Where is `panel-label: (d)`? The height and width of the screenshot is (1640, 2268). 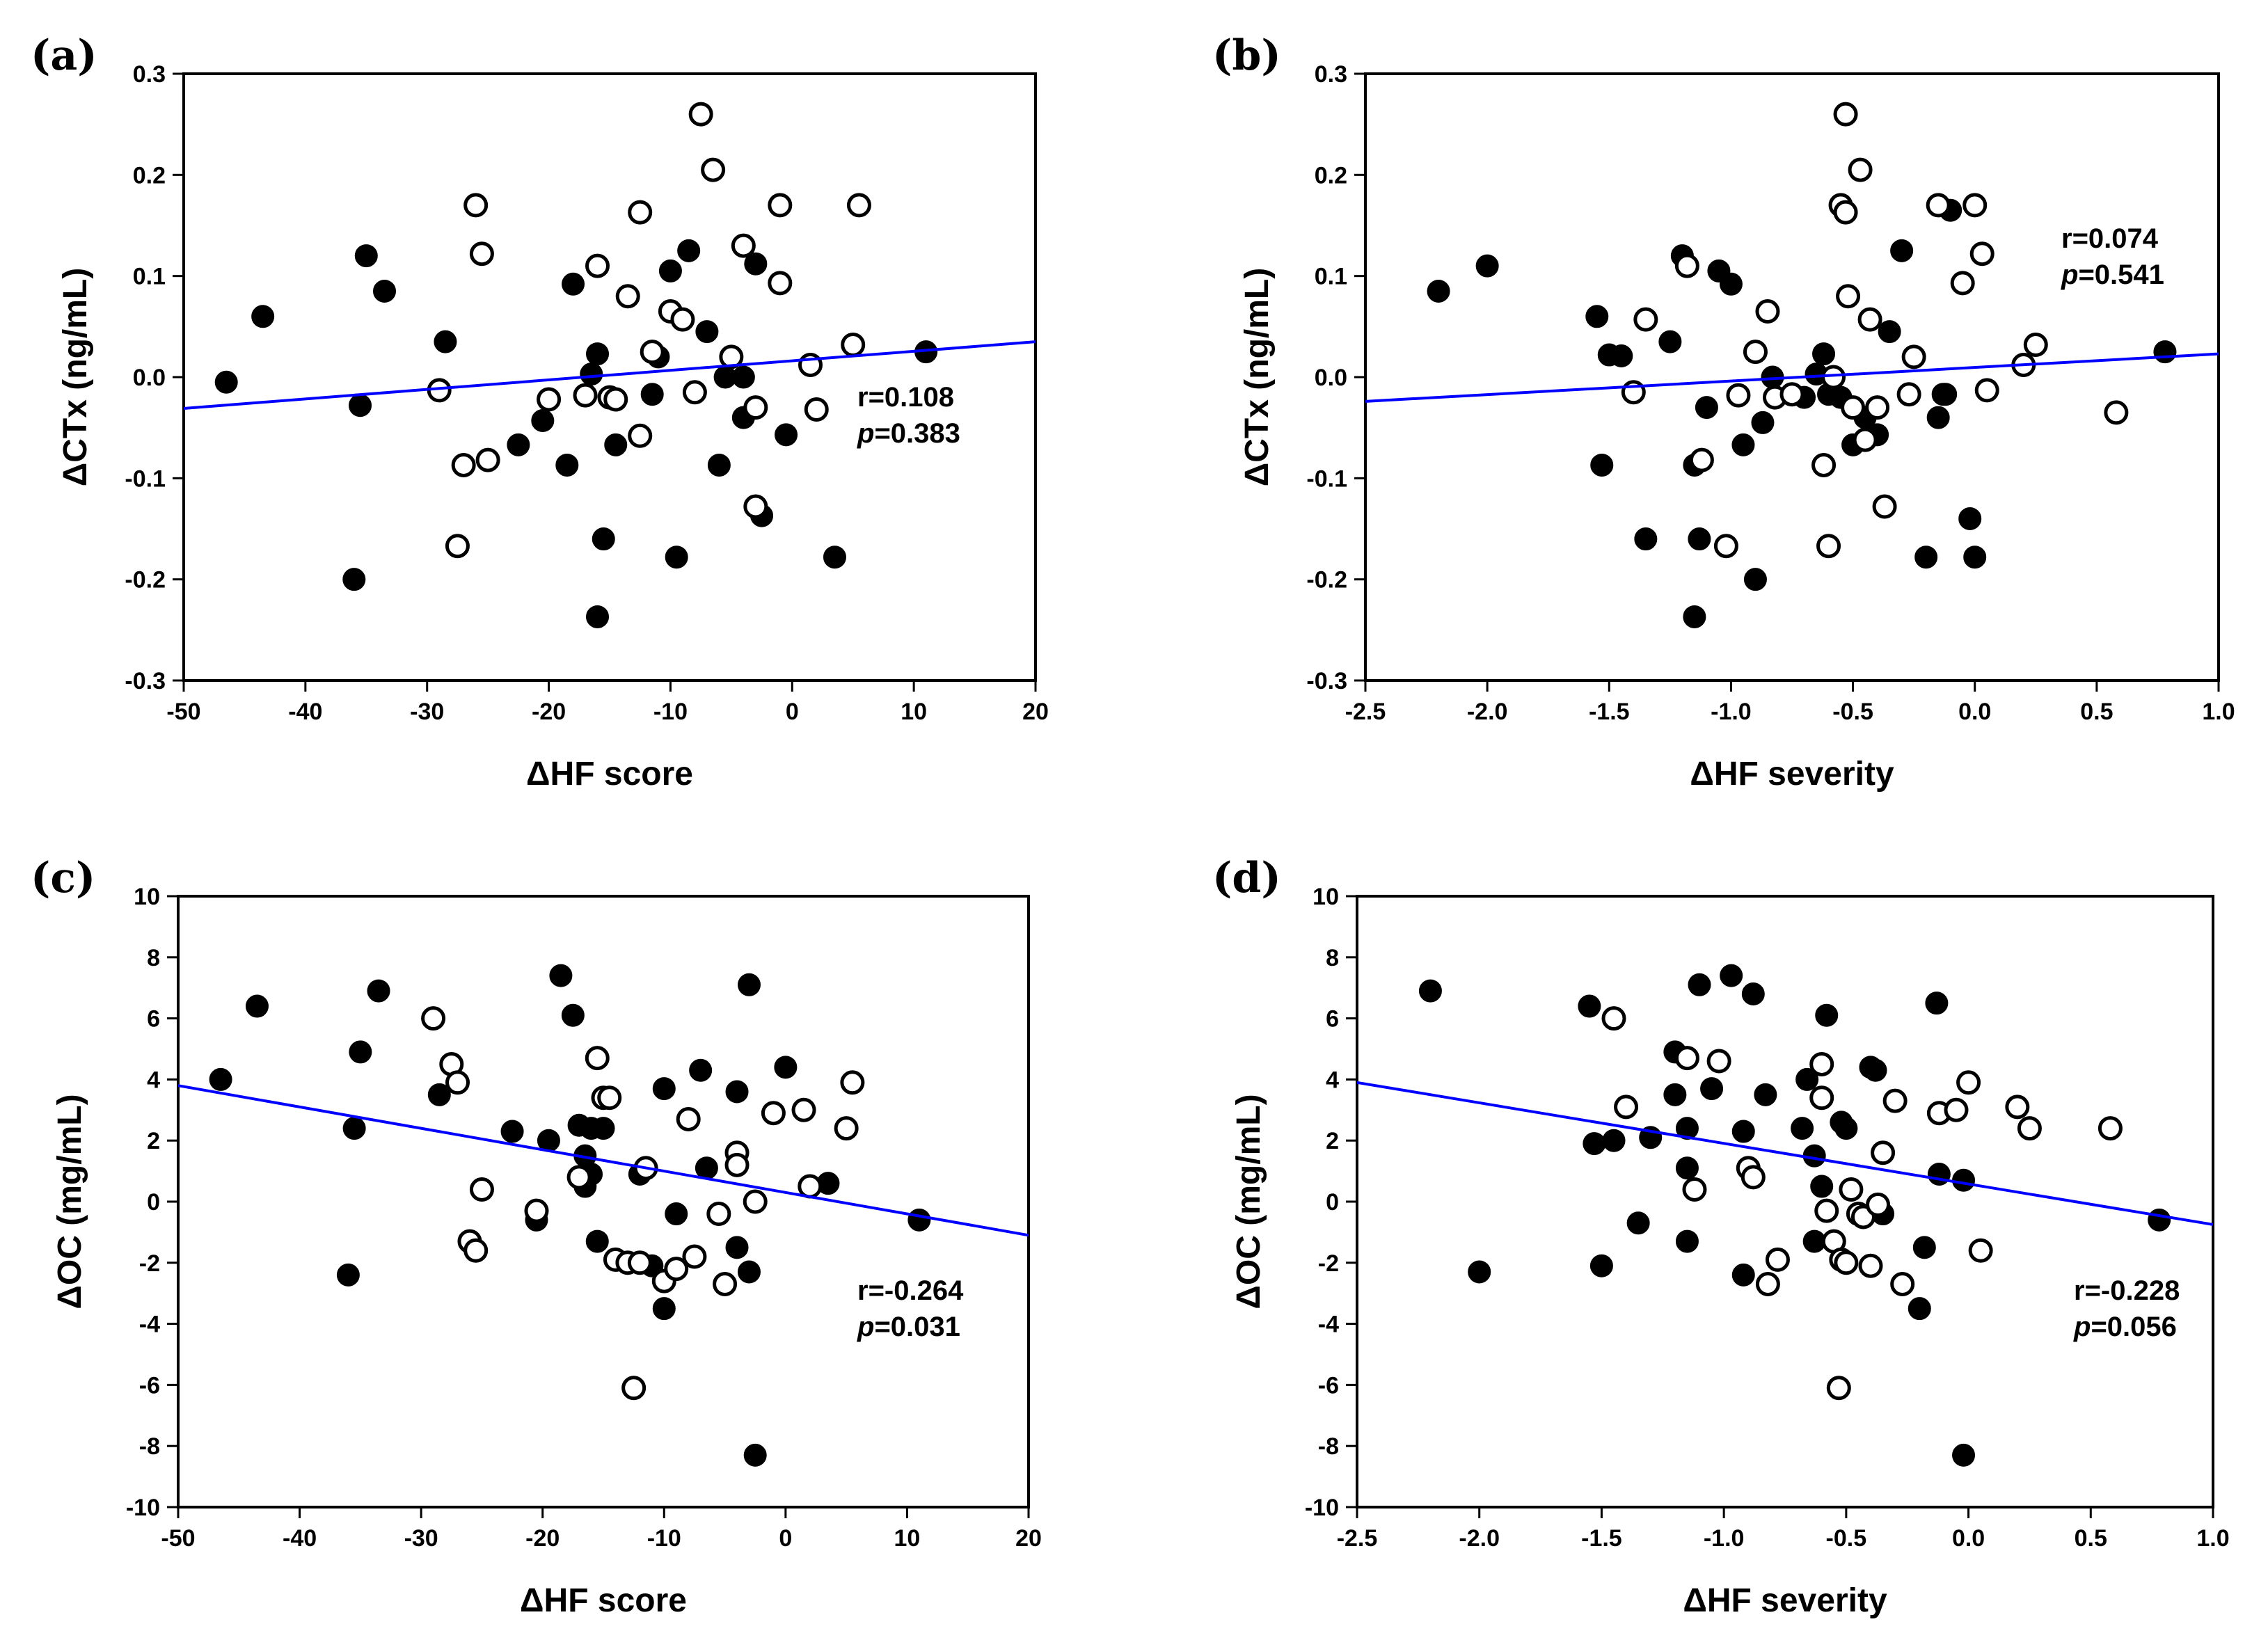 panel-label: (d) is located at coordinates (1247, 878).